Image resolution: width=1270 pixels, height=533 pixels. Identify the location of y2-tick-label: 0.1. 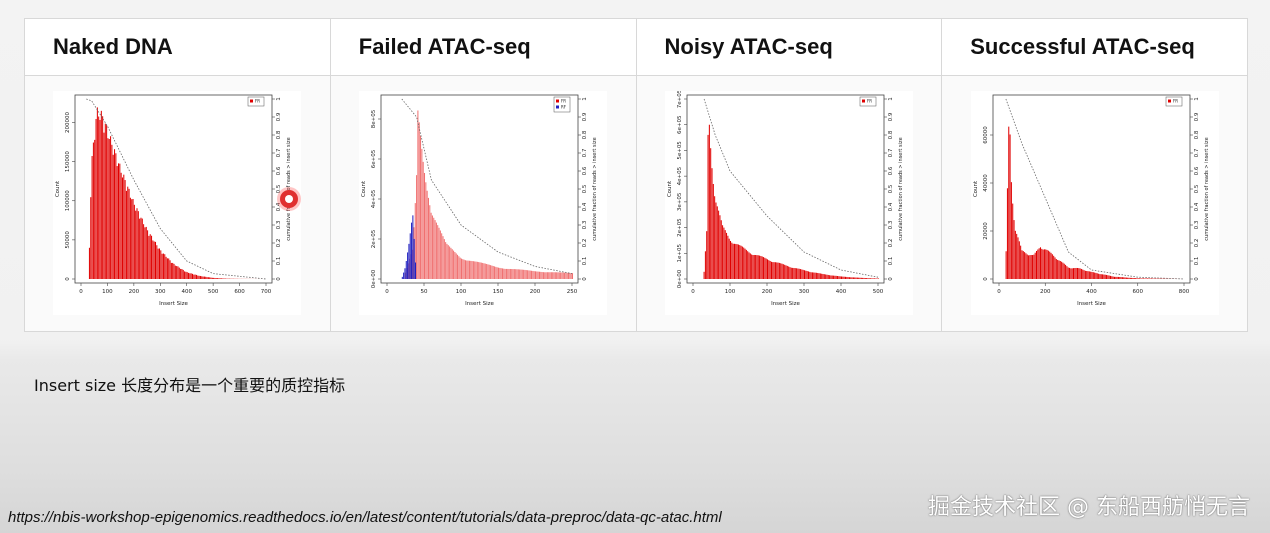
(585, 261).